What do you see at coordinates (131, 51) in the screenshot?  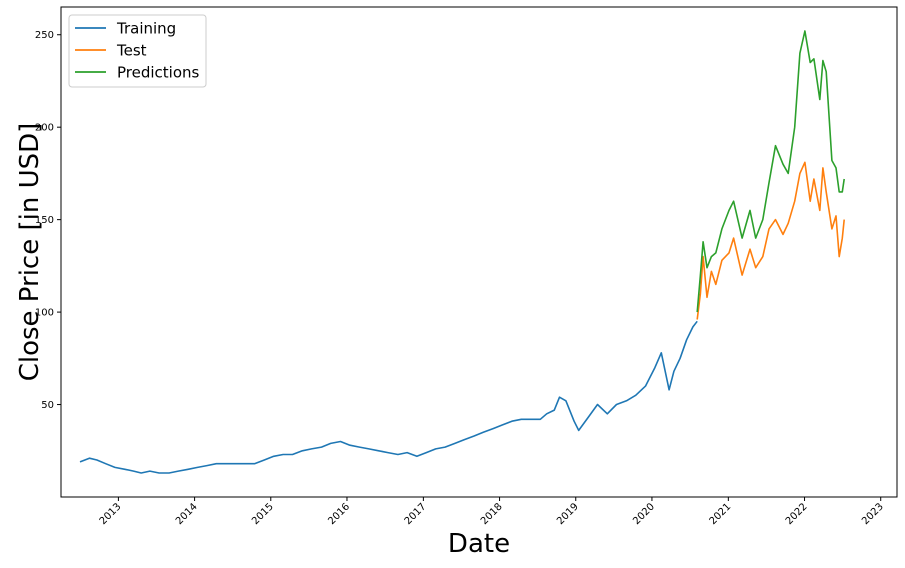 I see `legend-label-test: Test` at bounding box center [131, 51].